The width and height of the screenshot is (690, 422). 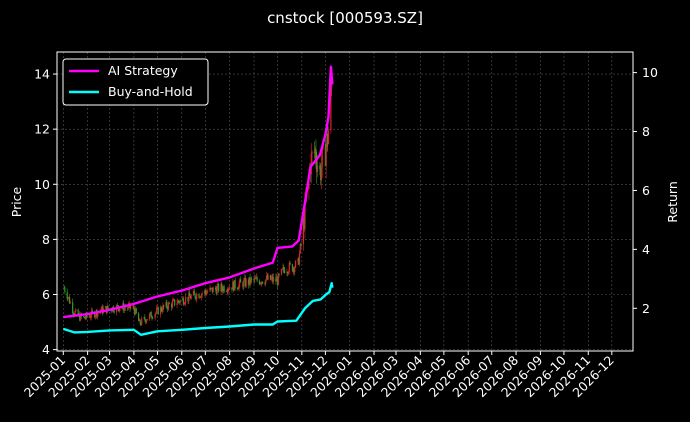 What do you see at coordinates (646, 308) in the screenshot?
I see `y-right-tick-label: 2` at bounding box center [646, 308].